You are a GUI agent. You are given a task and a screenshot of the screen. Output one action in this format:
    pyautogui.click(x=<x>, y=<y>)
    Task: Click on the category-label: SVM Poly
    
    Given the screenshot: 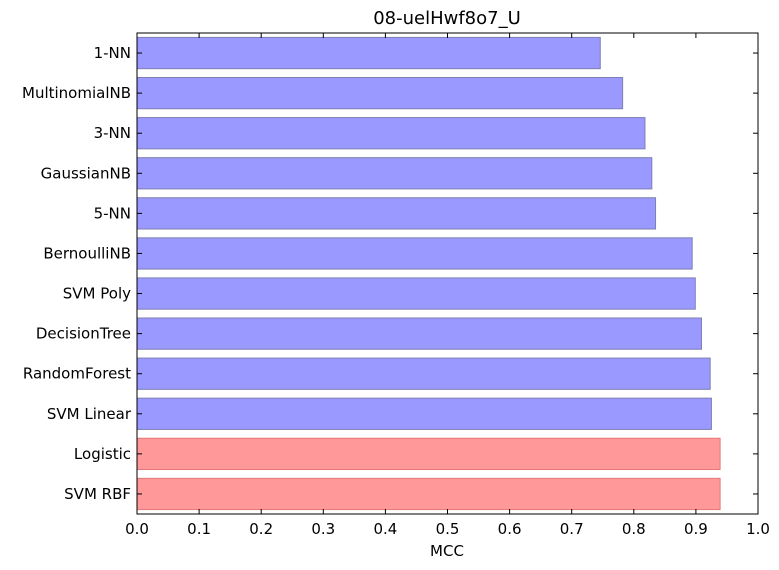 What is the action you would take?
    pyautogui.click(x=97, y=294)
    